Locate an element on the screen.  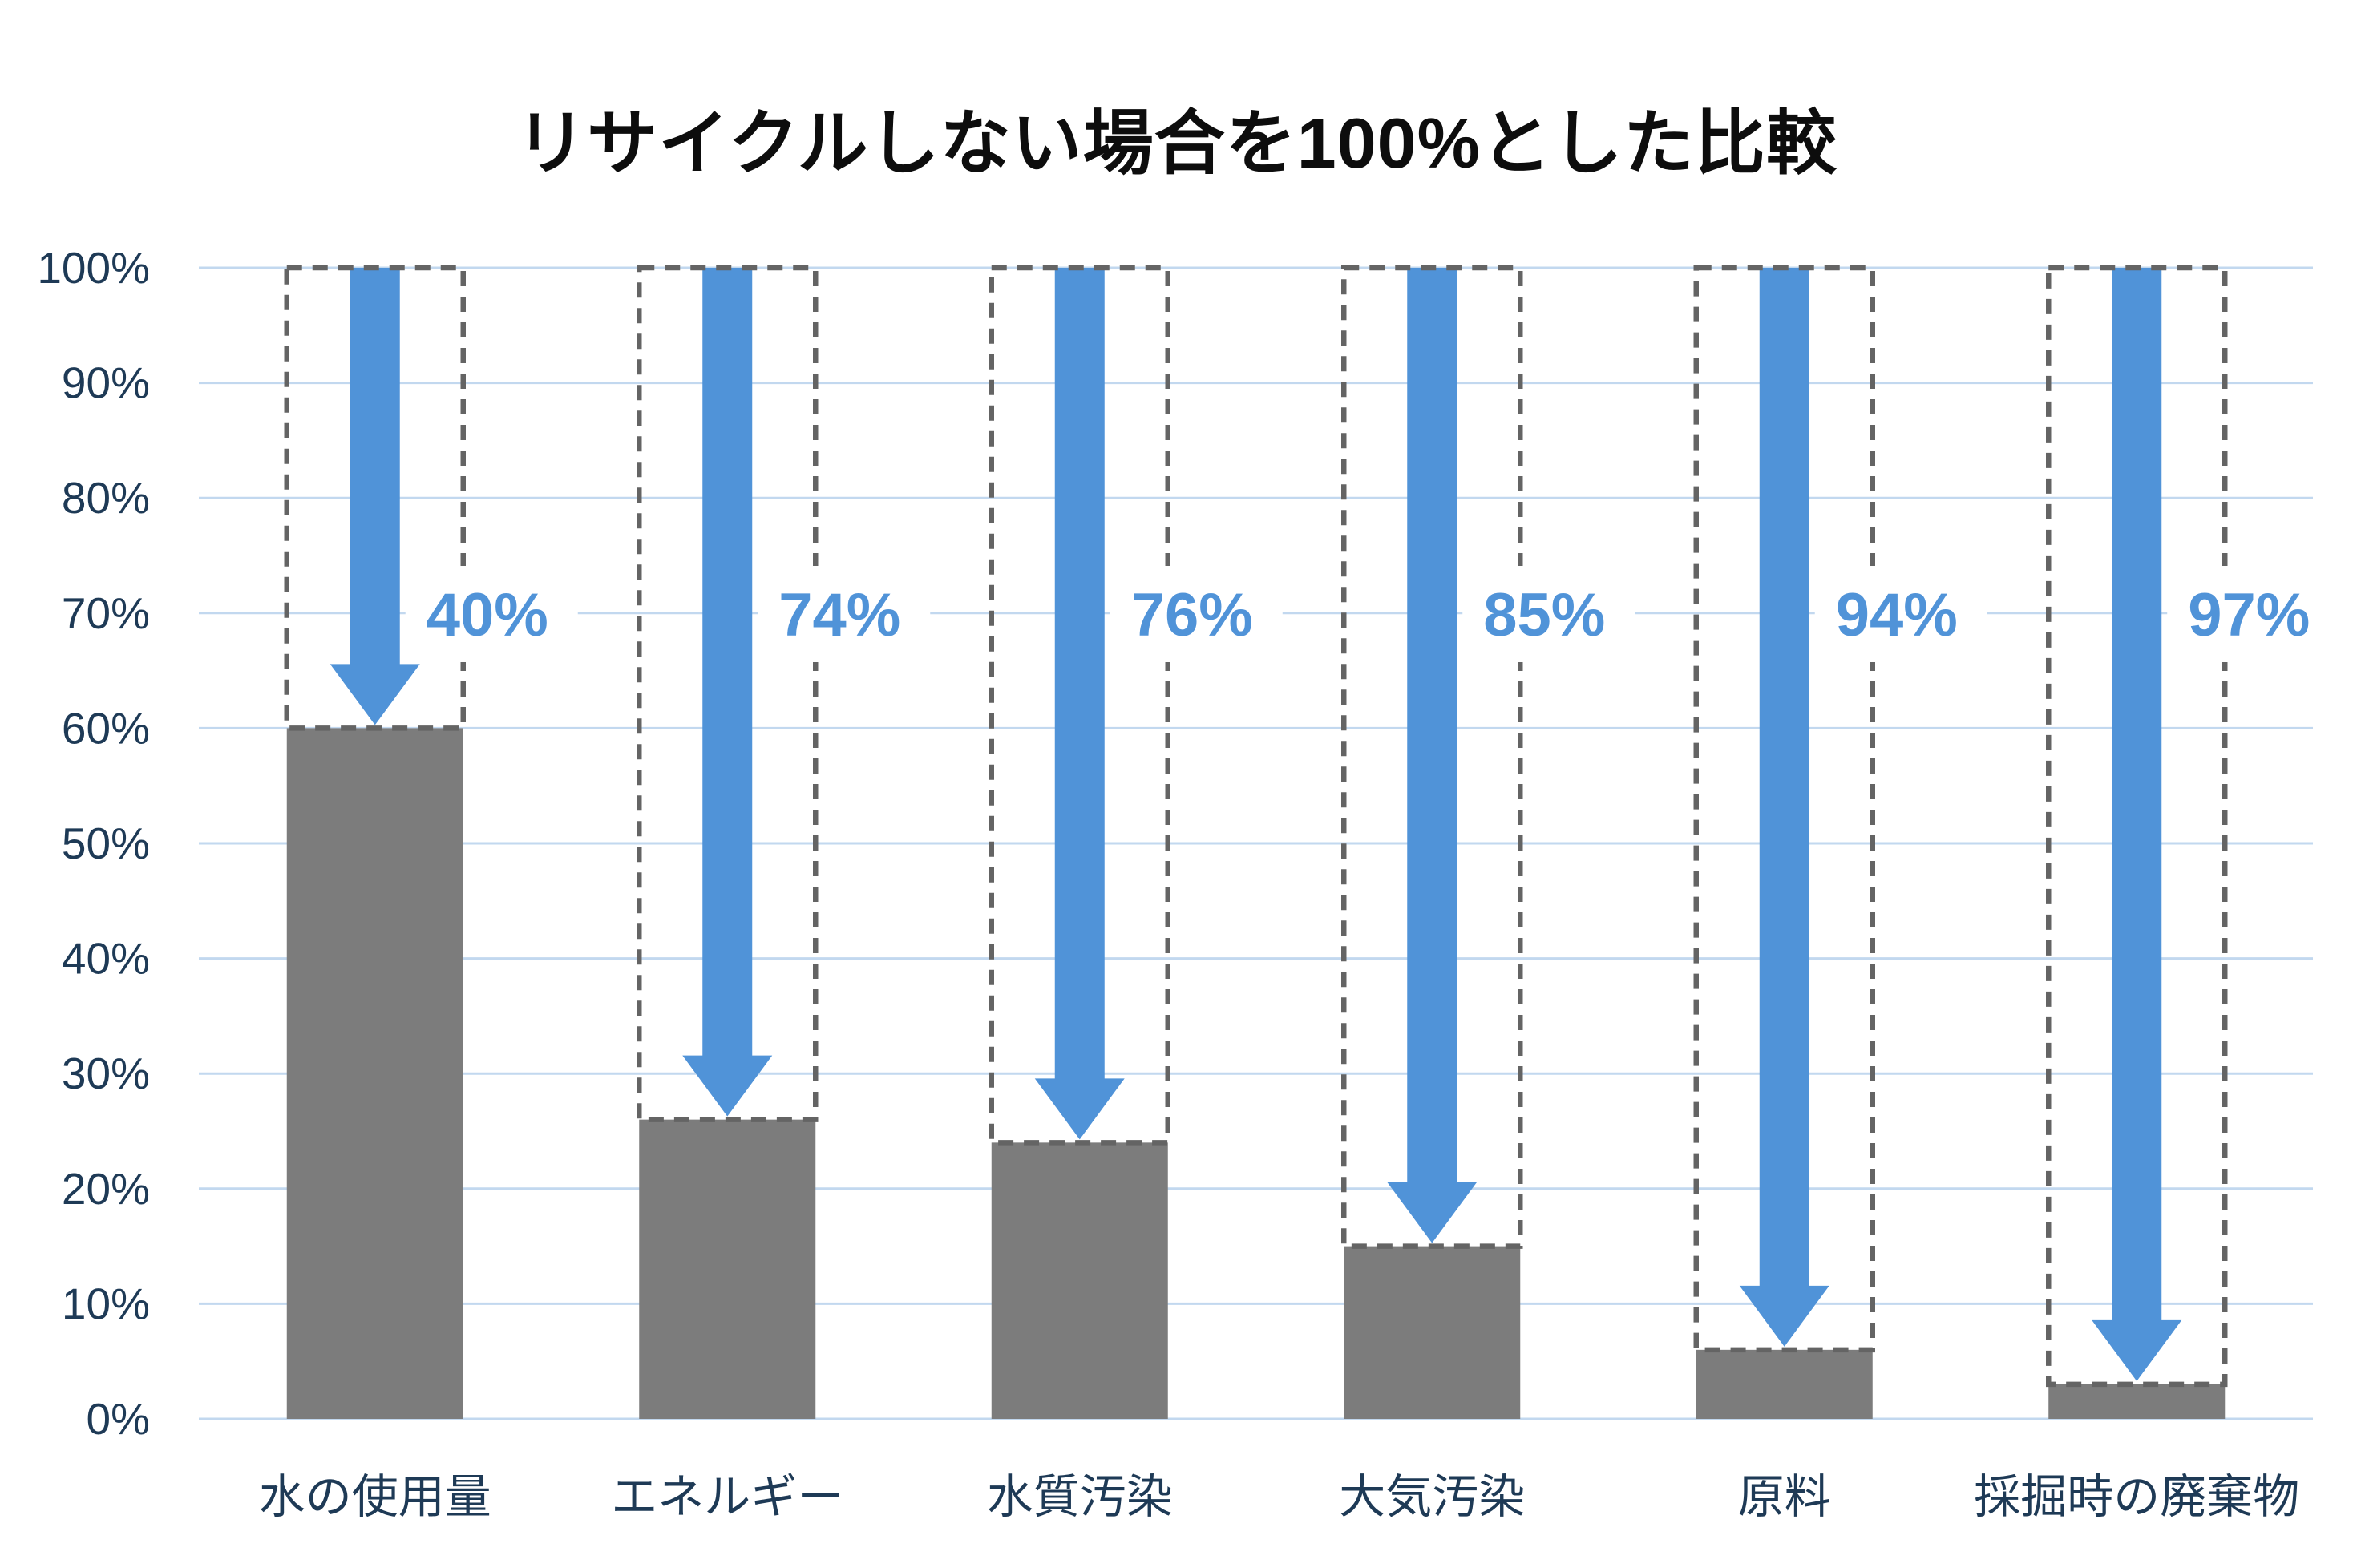
category-label: 大気汚染 is located at coordinates (1432, 1497).